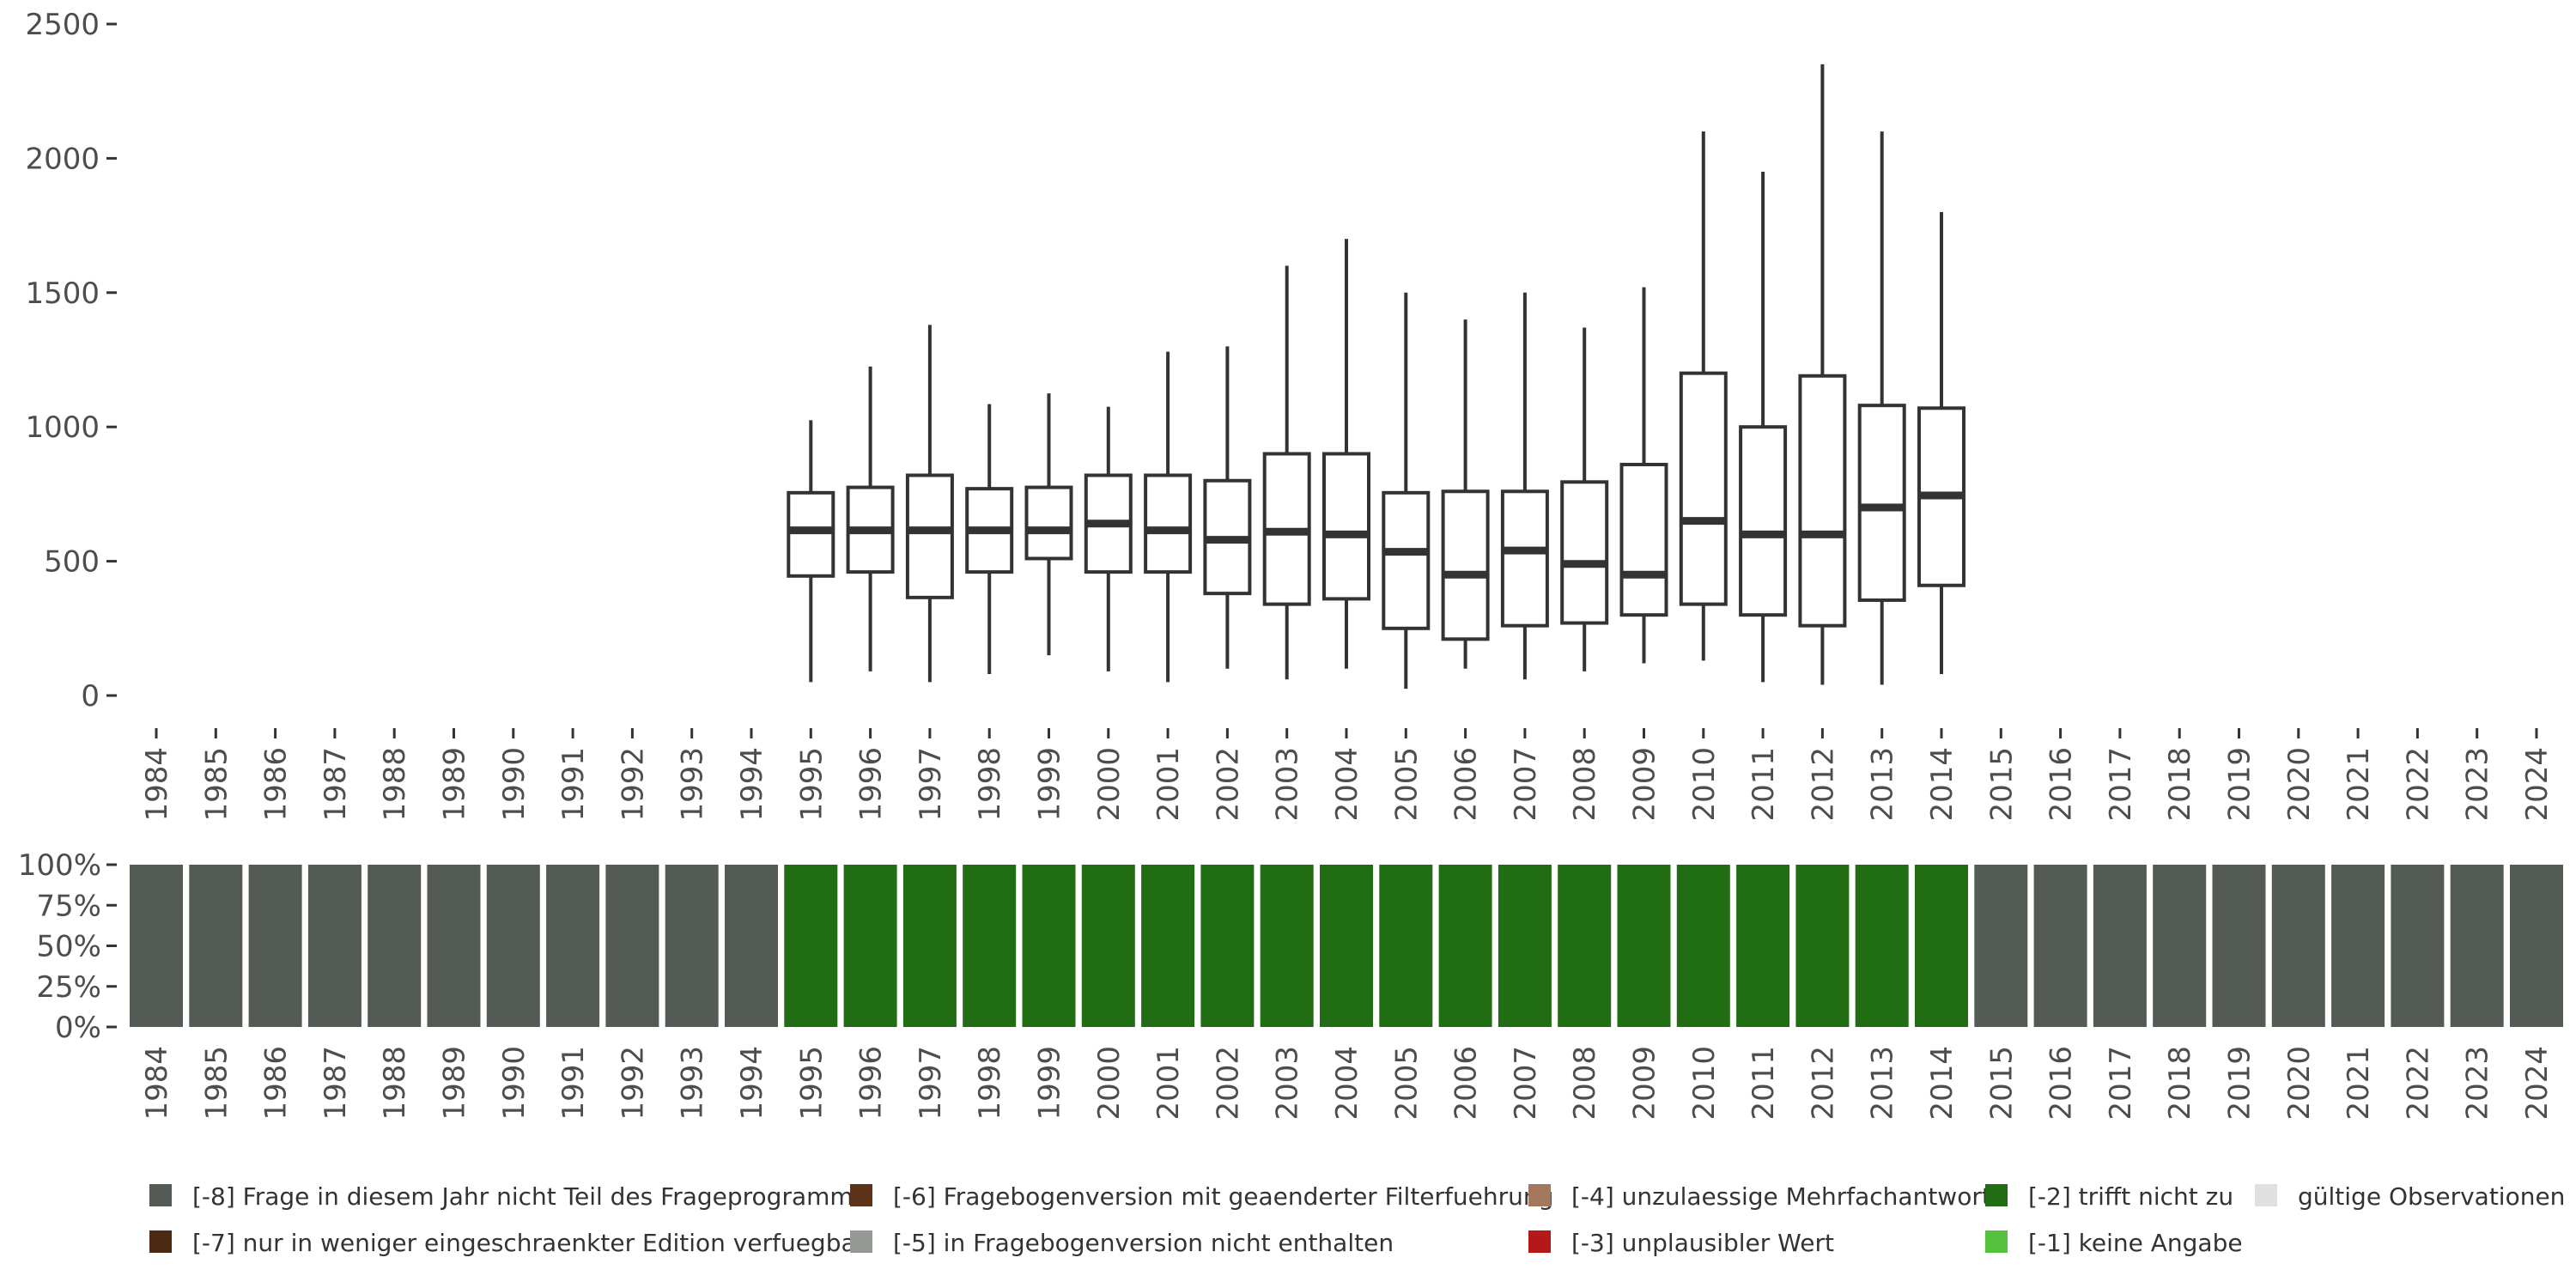 Image resolution: width=2576 pixels, height=1288 pixels. I want to click on x-tick-label: 1995, so click(812, 784).